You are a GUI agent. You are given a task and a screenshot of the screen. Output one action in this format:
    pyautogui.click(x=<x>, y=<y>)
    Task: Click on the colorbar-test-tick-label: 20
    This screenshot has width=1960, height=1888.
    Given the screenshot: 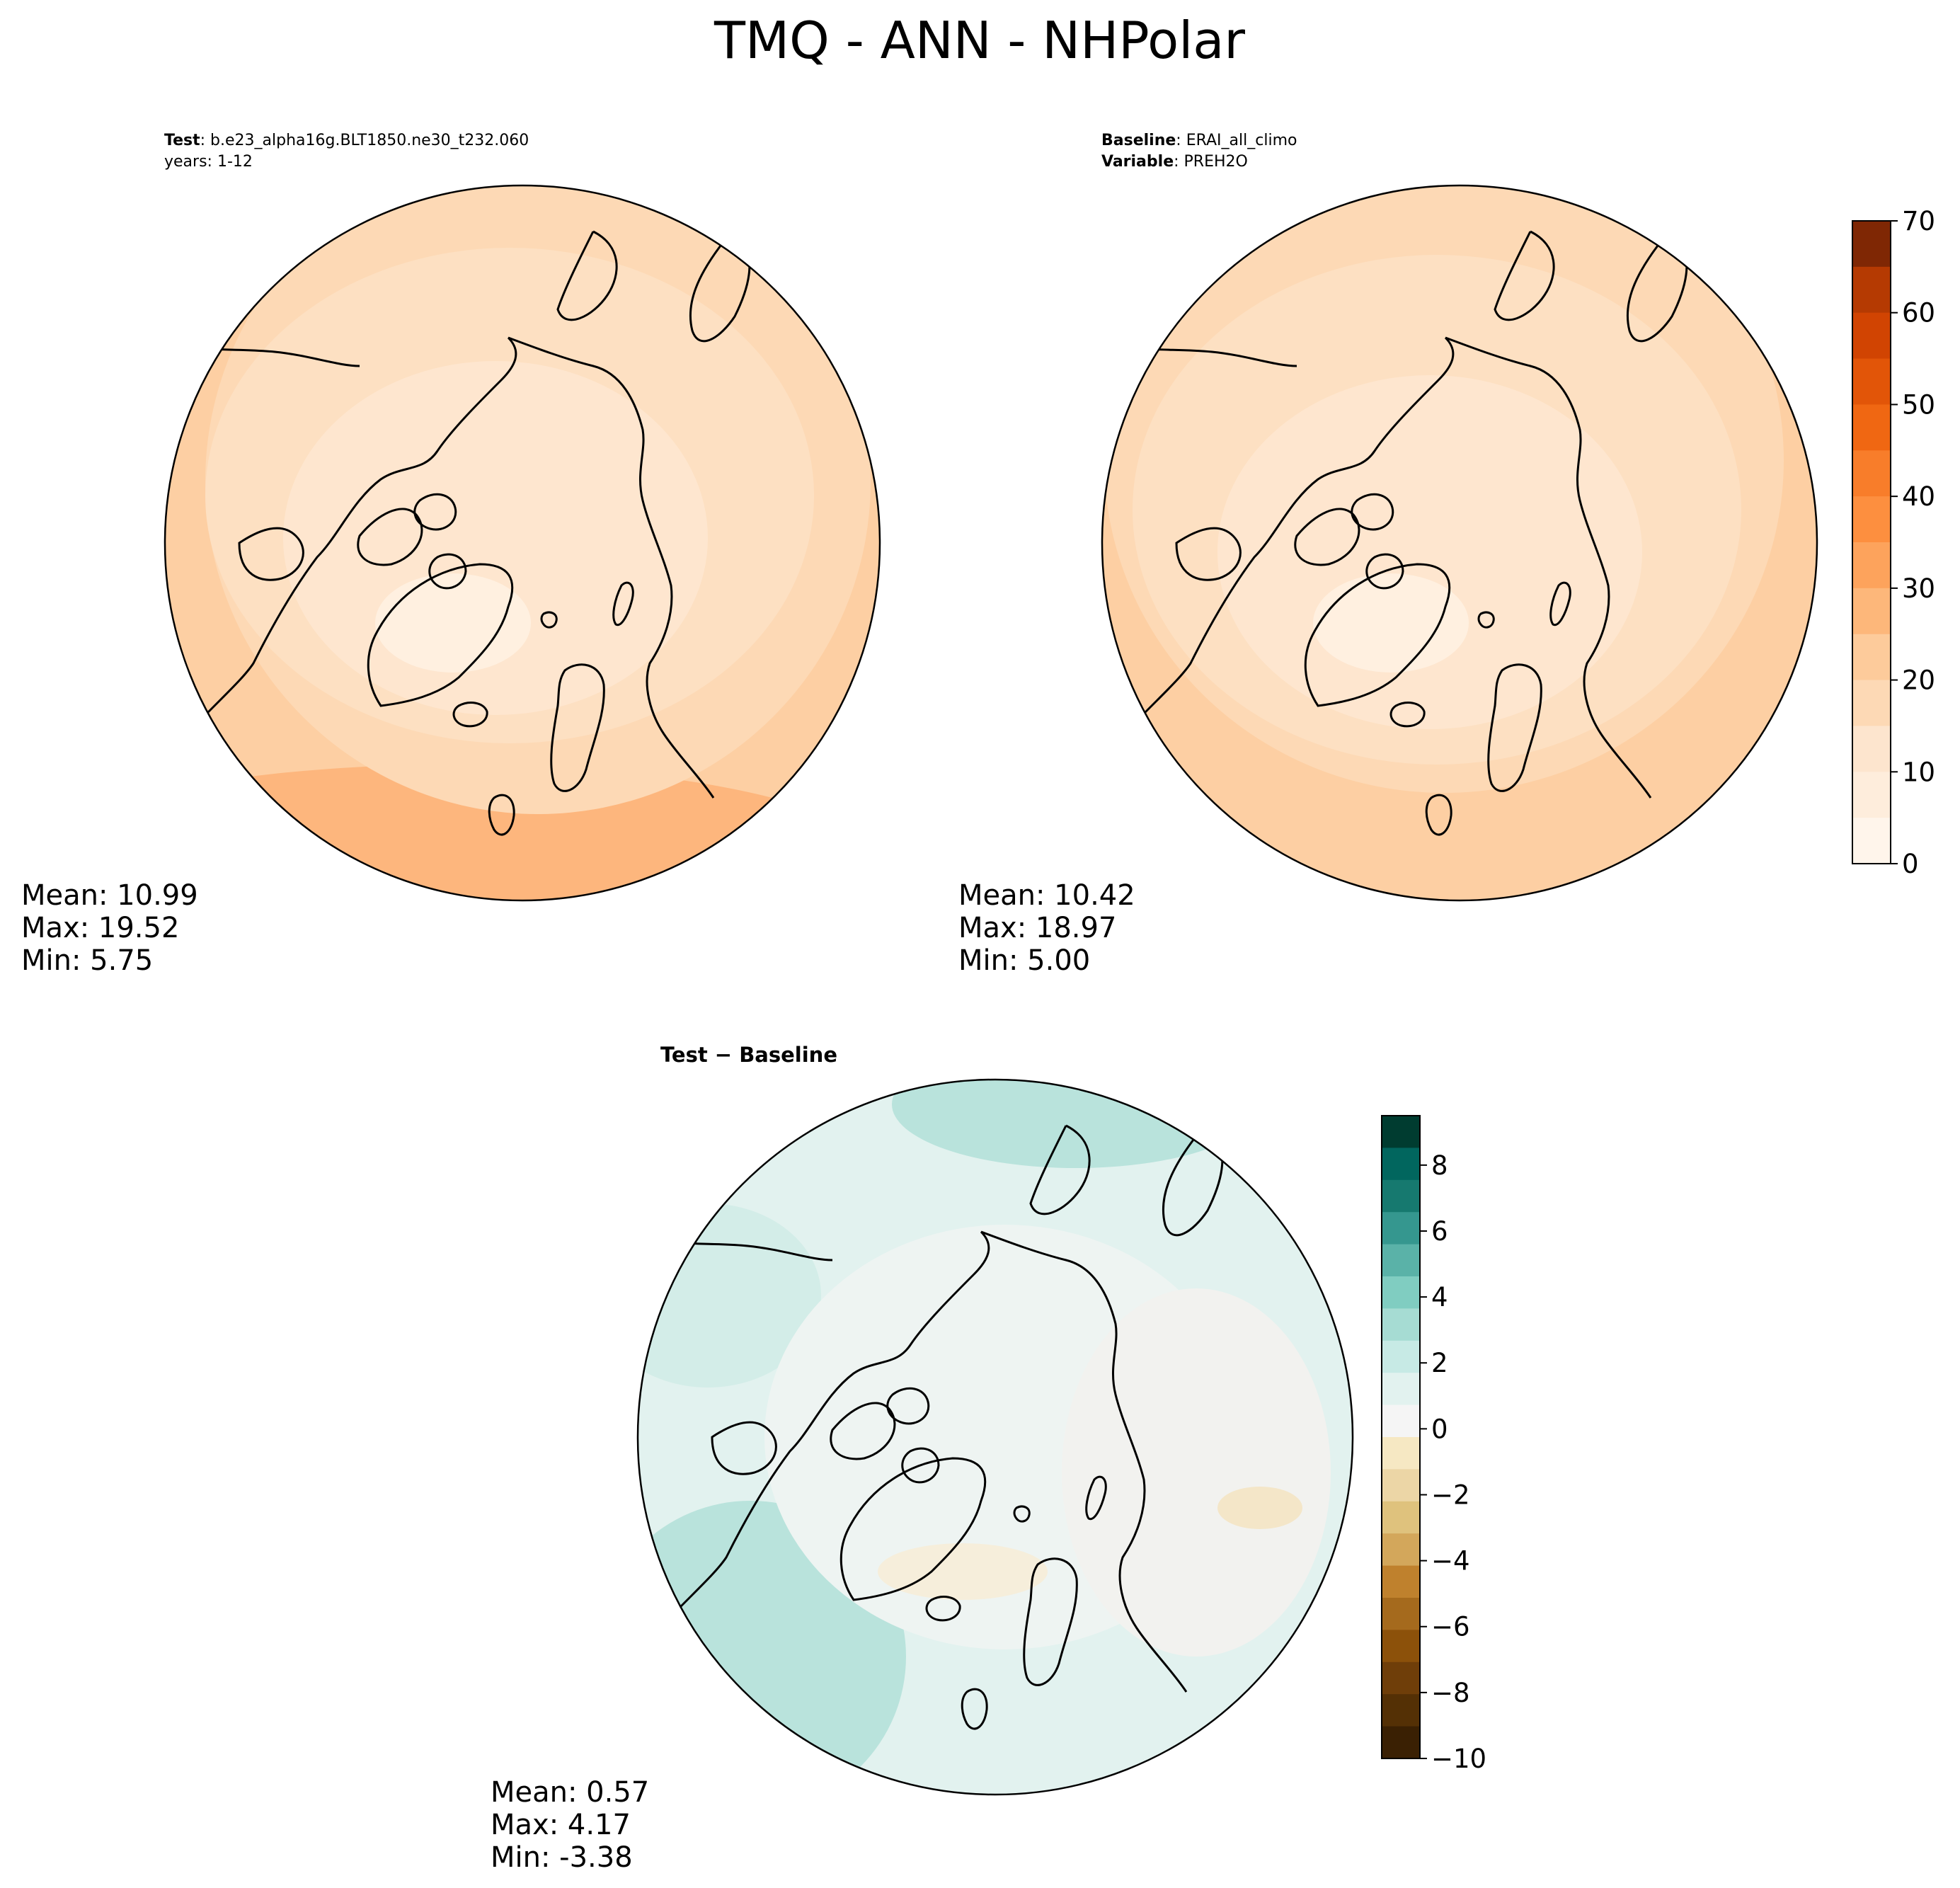 What is the action you would take?
    pyautogui.click(x=1918, y=680)
    